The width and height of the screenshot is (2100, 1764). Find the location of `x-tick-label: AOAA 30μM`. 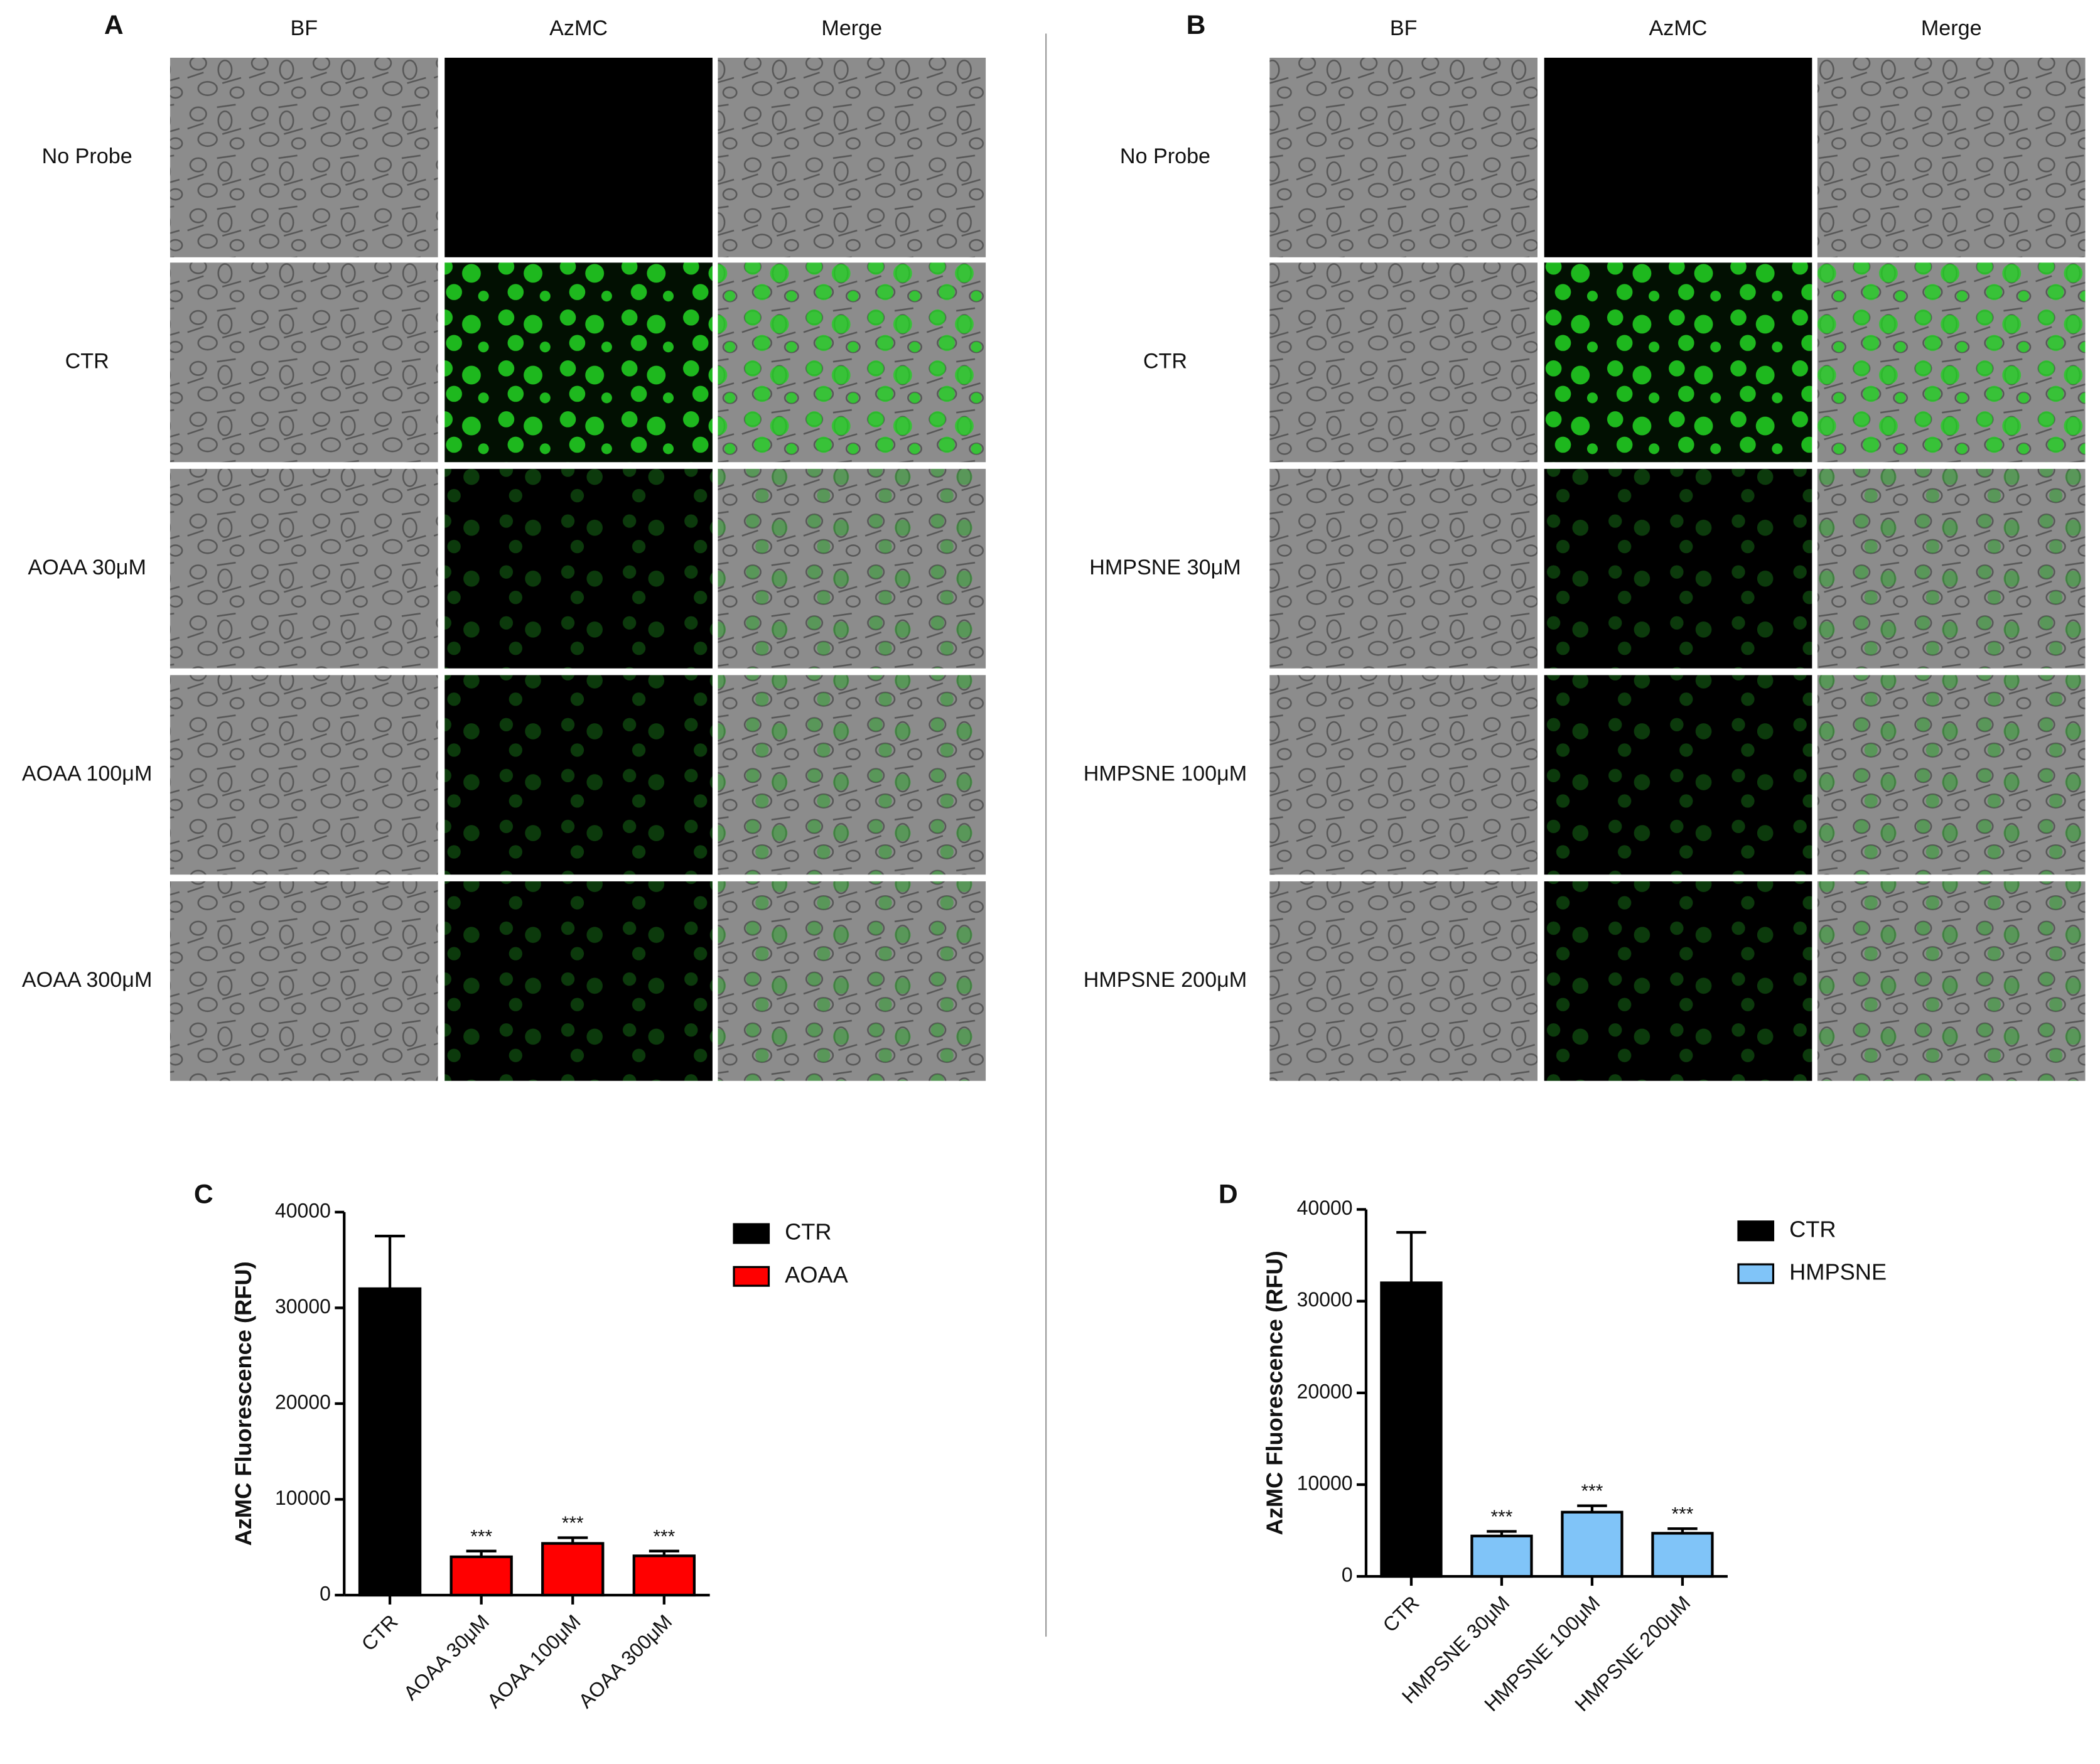

x-tick-label: AOAA 30μM is located at coordinates (446, 1657).